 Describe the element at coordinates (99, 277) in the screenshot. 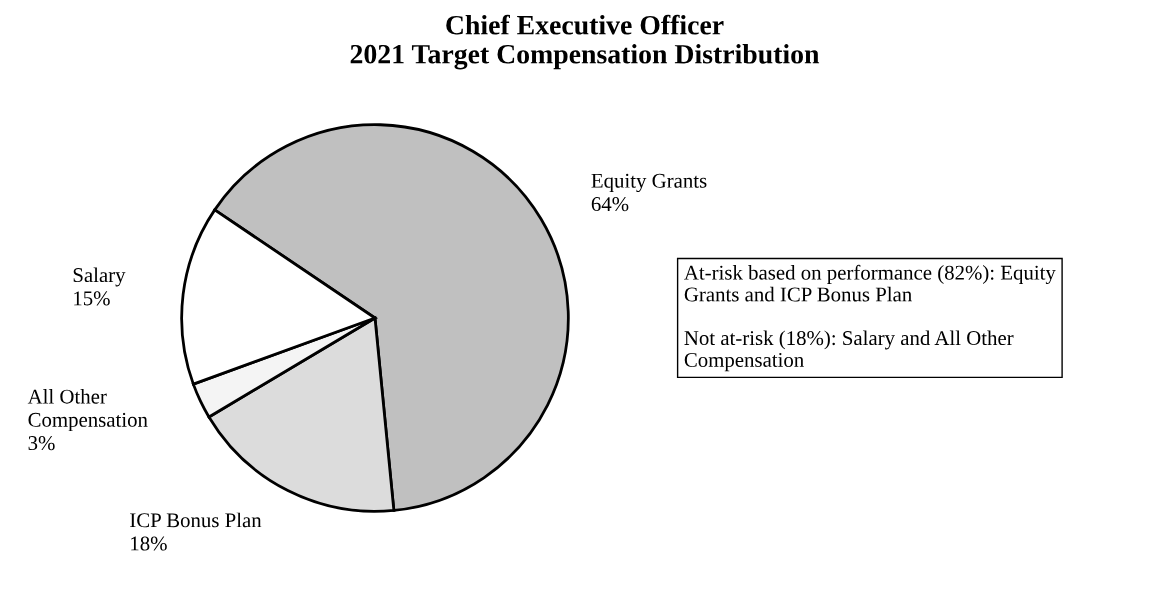

I see `slice-label: Salary` at that location.